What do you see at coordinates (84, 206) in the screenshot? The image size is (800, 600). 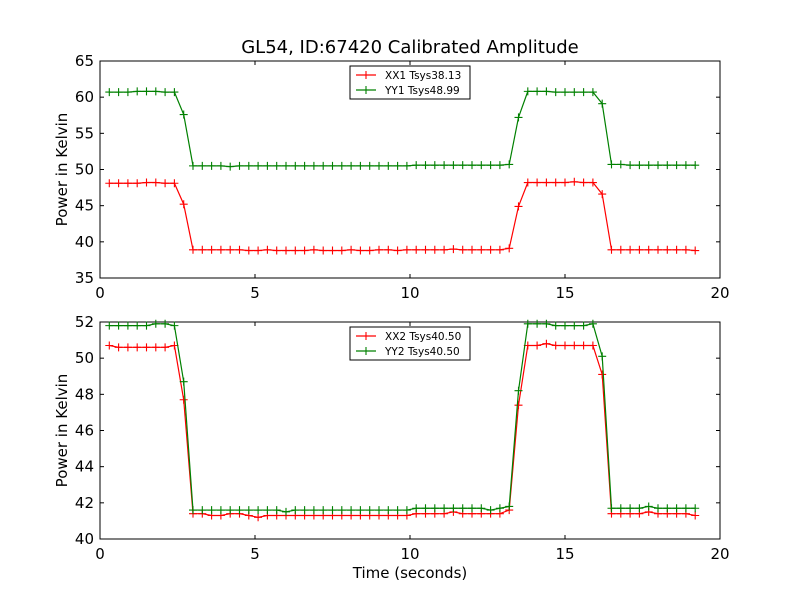 I see `y-tick-label: 45` at bounding box center [84, 206].